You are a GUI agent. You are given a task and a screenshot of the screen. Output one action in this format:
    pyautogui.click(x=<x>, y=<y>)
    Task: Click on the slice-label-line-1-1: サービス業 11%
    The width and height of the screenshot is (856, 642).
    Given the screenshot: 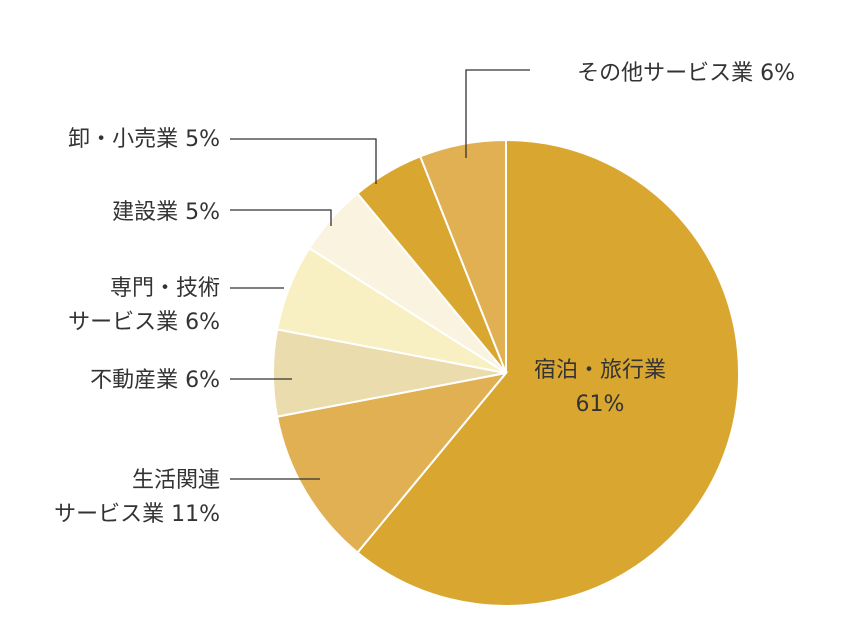 What is the action you would take?
    pyautogui.click(x=137, y=514)
    